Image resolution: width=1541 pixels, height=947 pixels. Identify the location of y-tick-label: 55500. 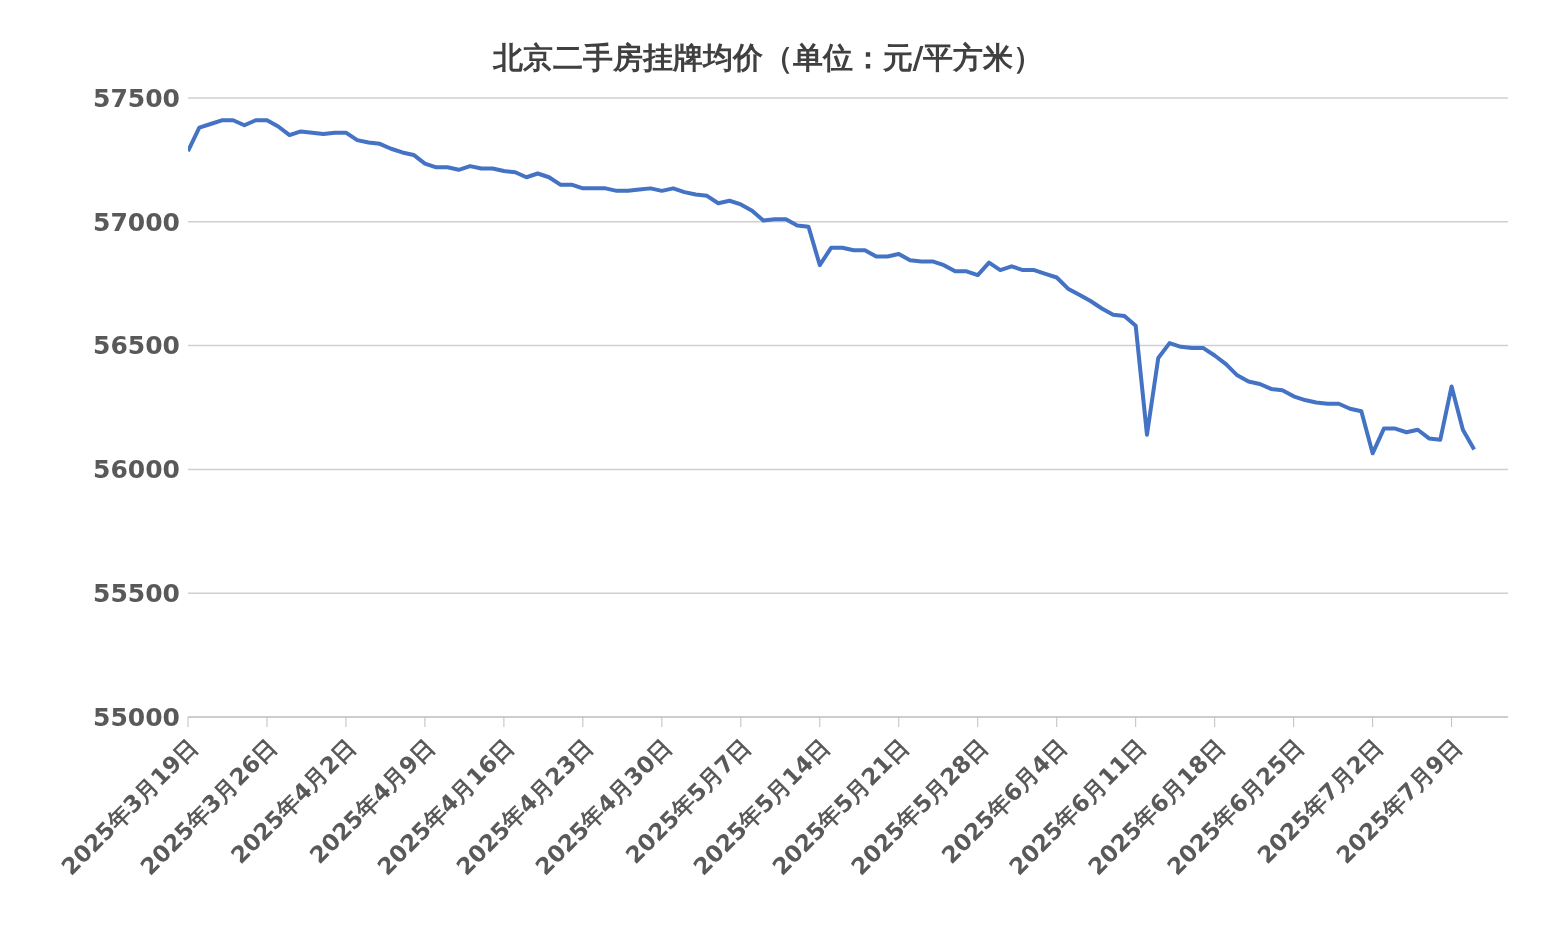
(136, 594).